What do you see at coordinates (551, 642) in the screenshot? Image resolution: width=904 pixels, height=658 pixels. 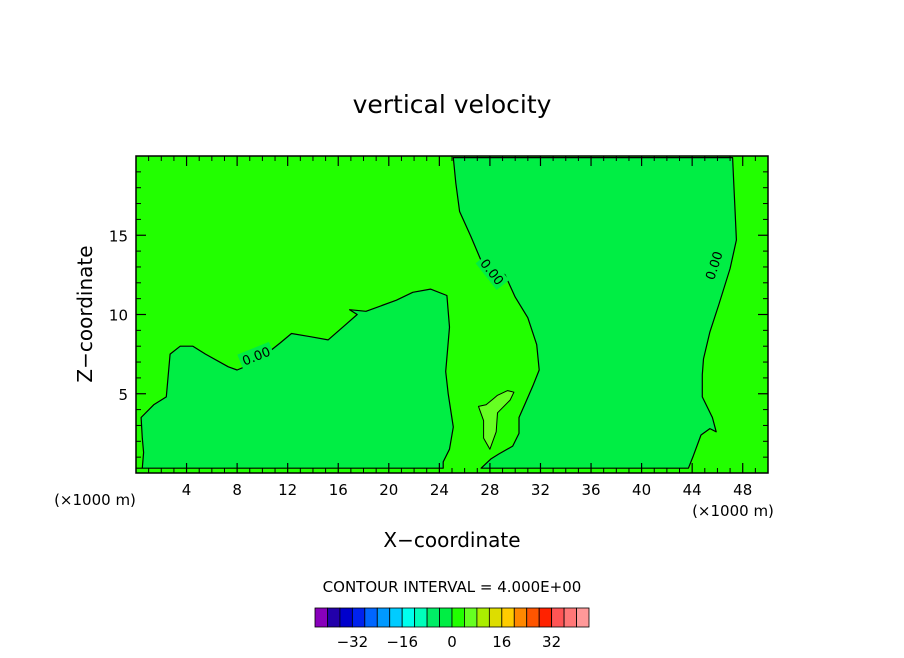 I see `colorbar-tick-label: 32` at bounding box center [551, 642].